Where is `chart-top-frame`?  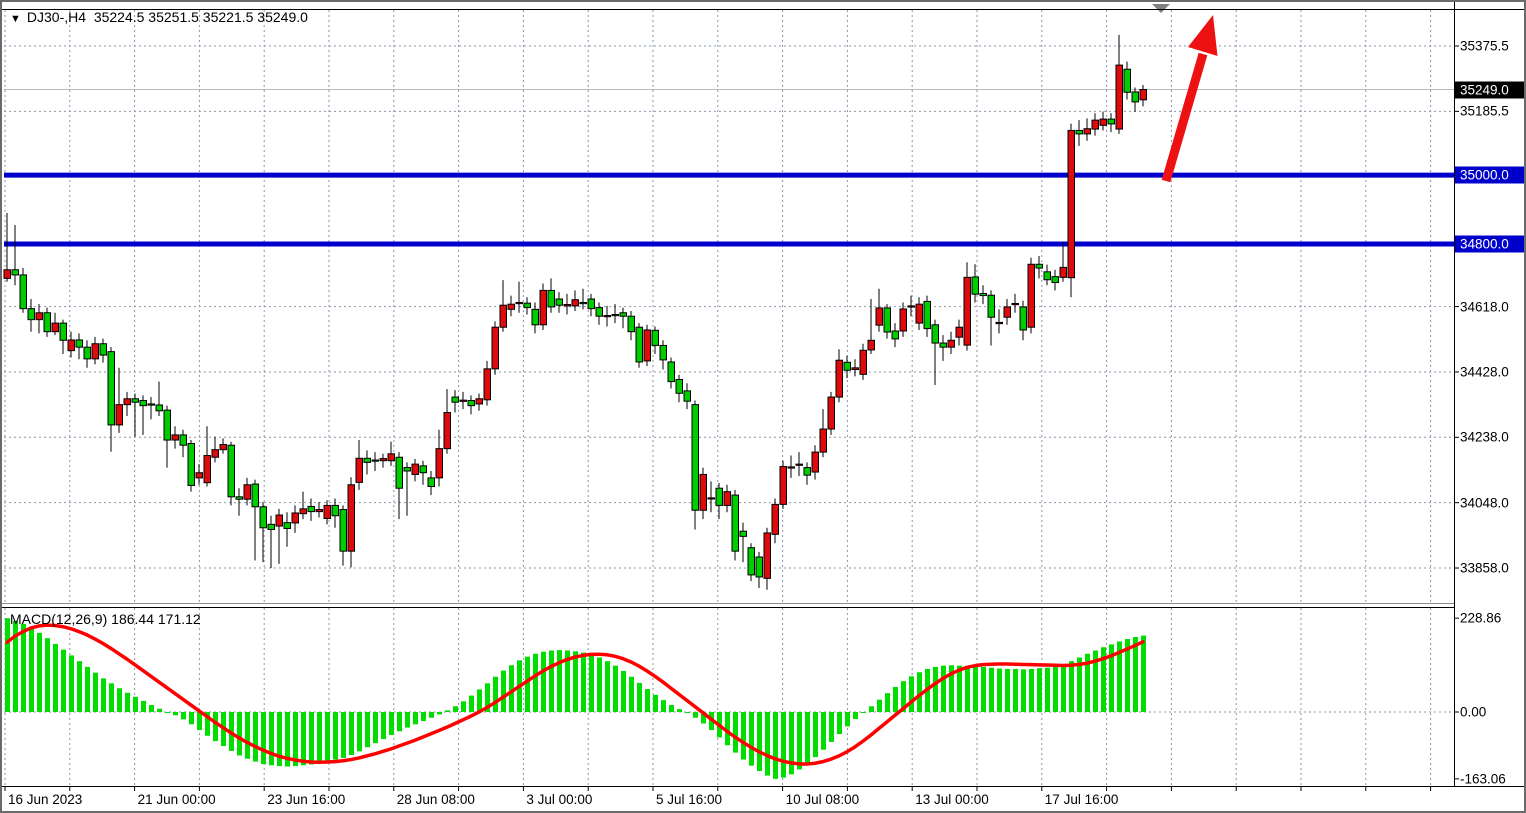
chart-top-frame is located at coordinates (763, 9).